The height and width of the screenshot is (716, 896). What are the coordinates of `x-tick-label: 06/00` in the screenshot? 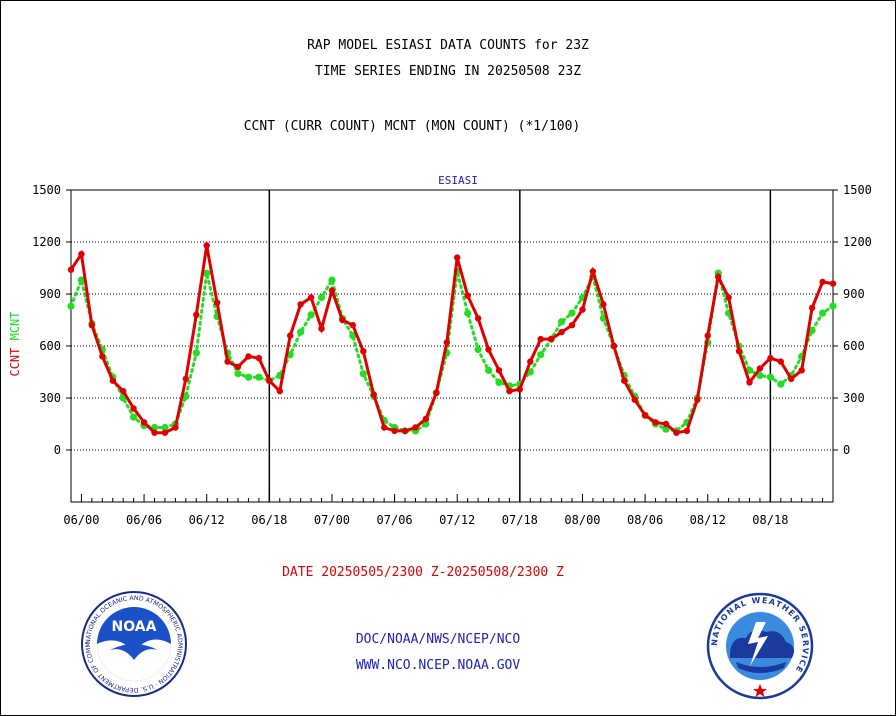 It's located at (81, 520).